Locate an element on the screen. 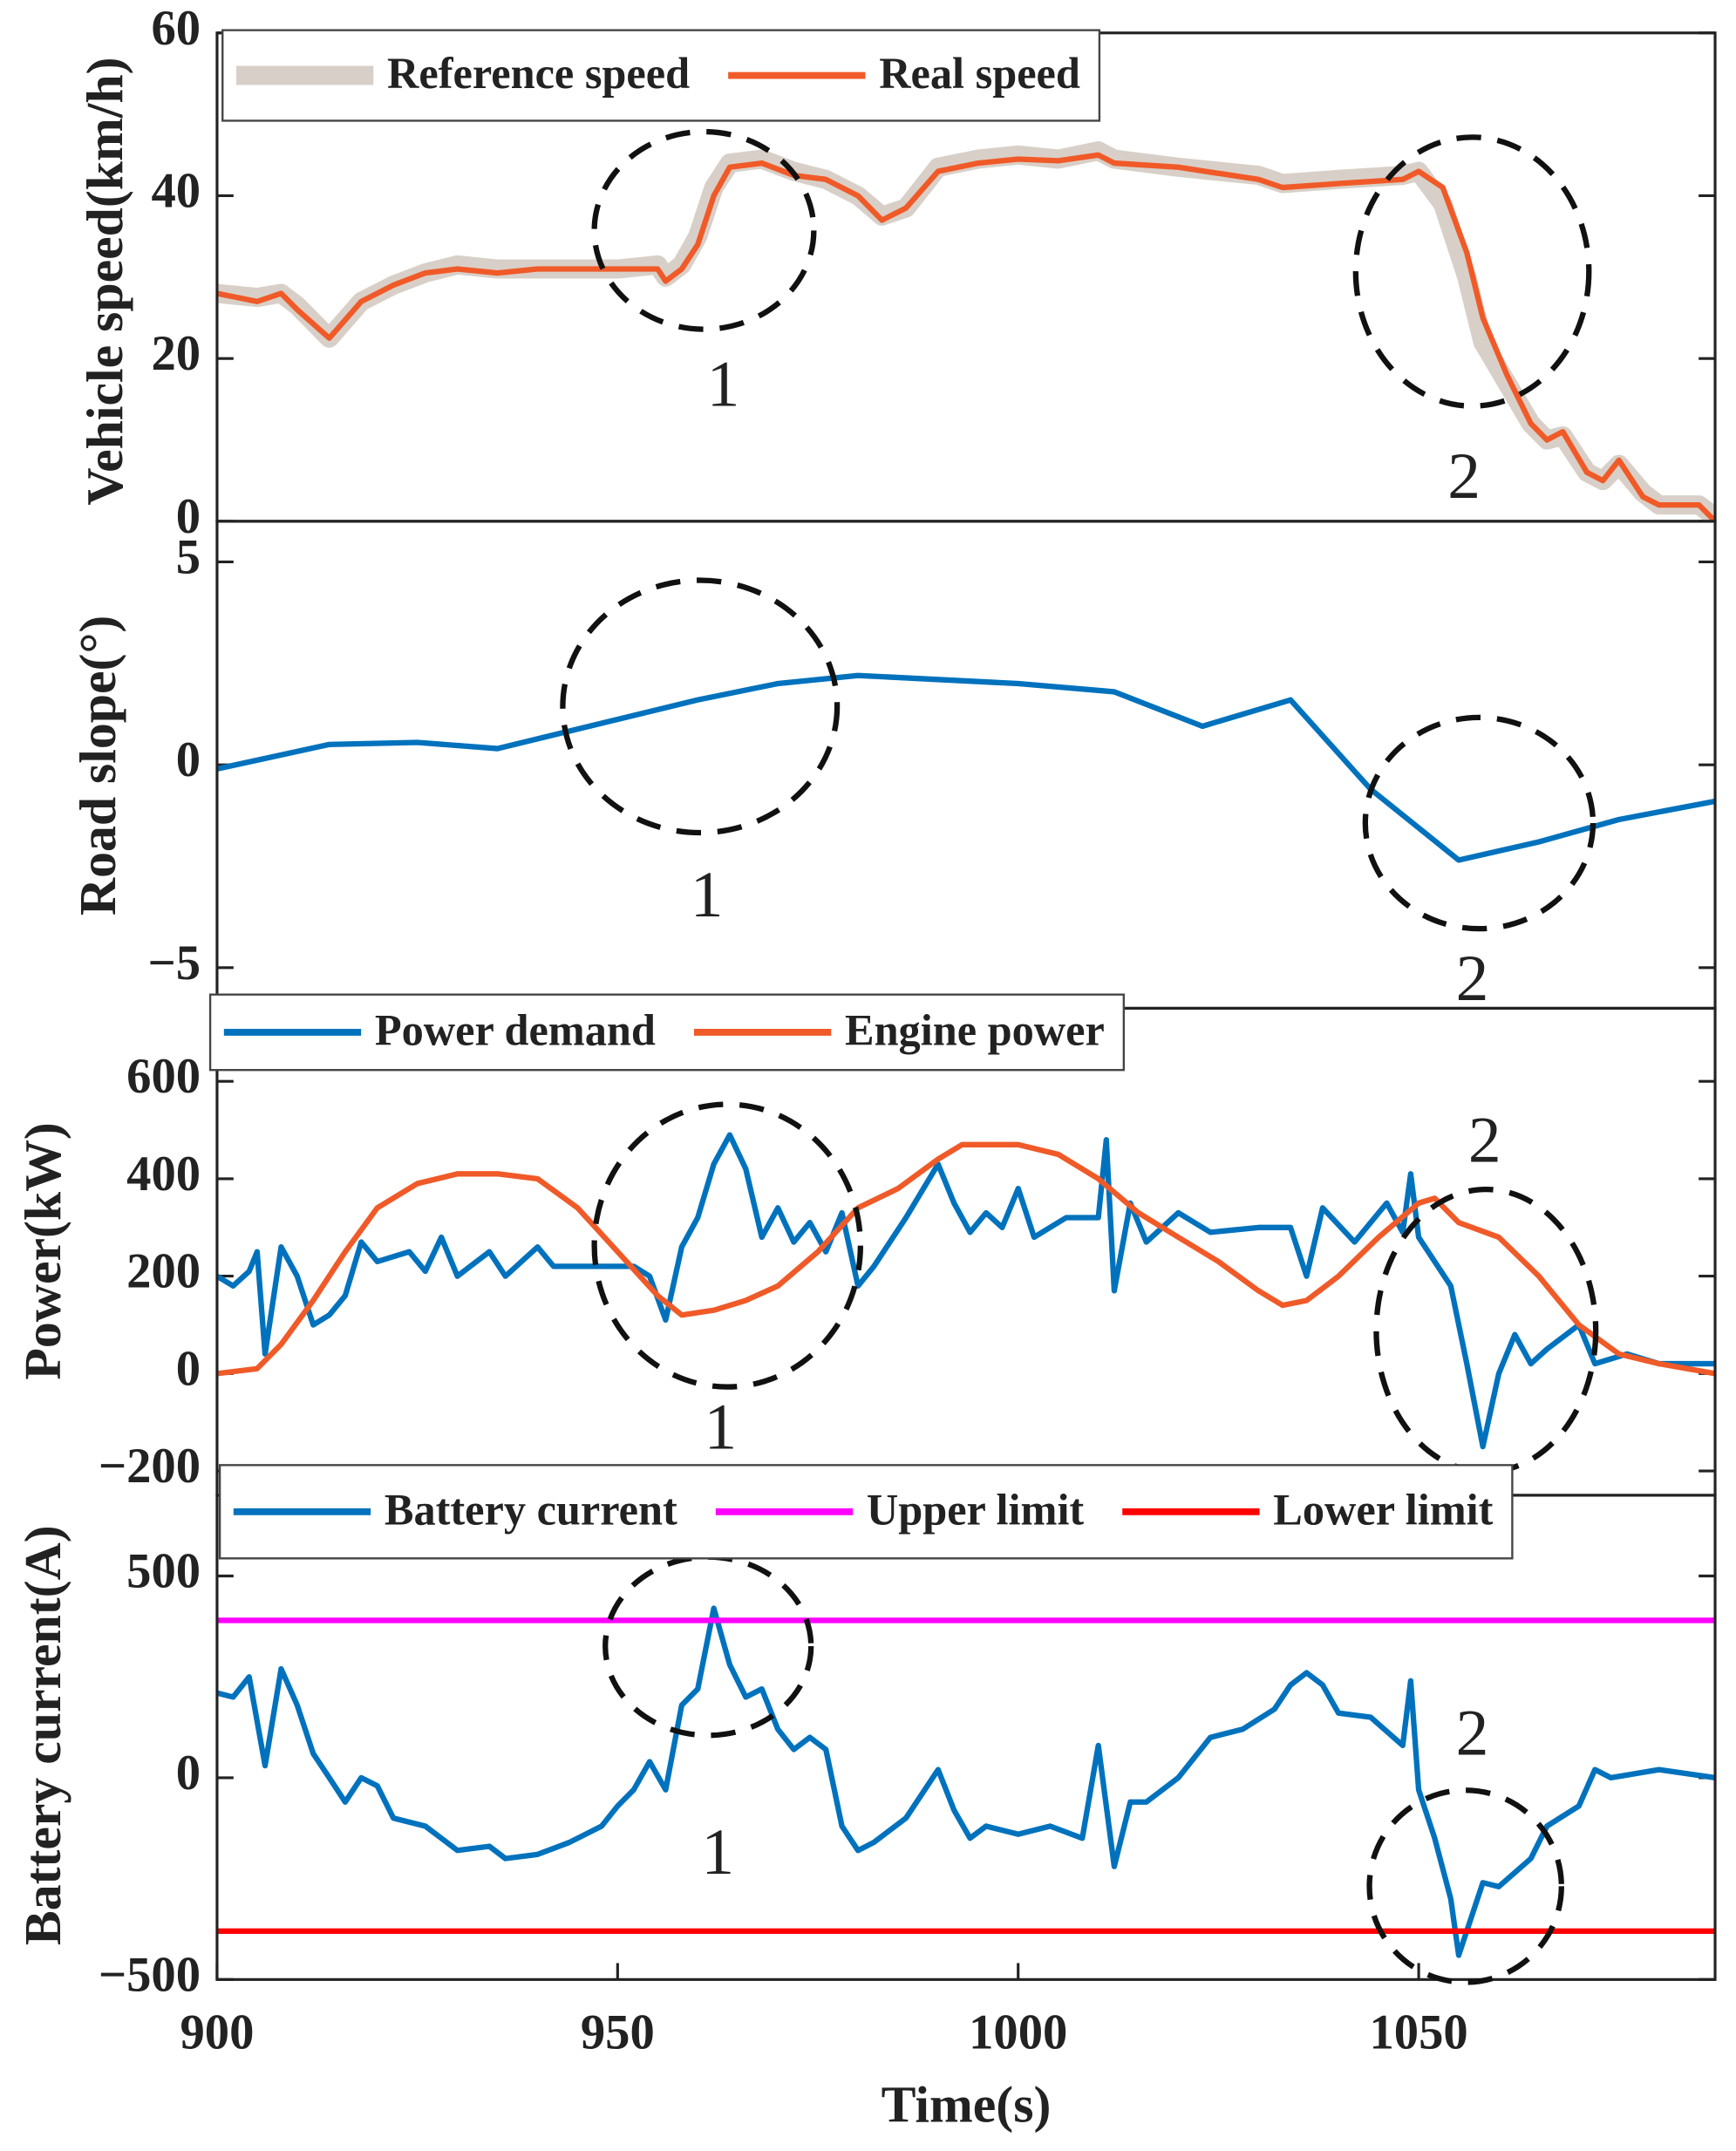 Image resolution: width=1736 pixels, height=2151 pixels. y-tick-label: 40 is located at coordinates (176, 191).